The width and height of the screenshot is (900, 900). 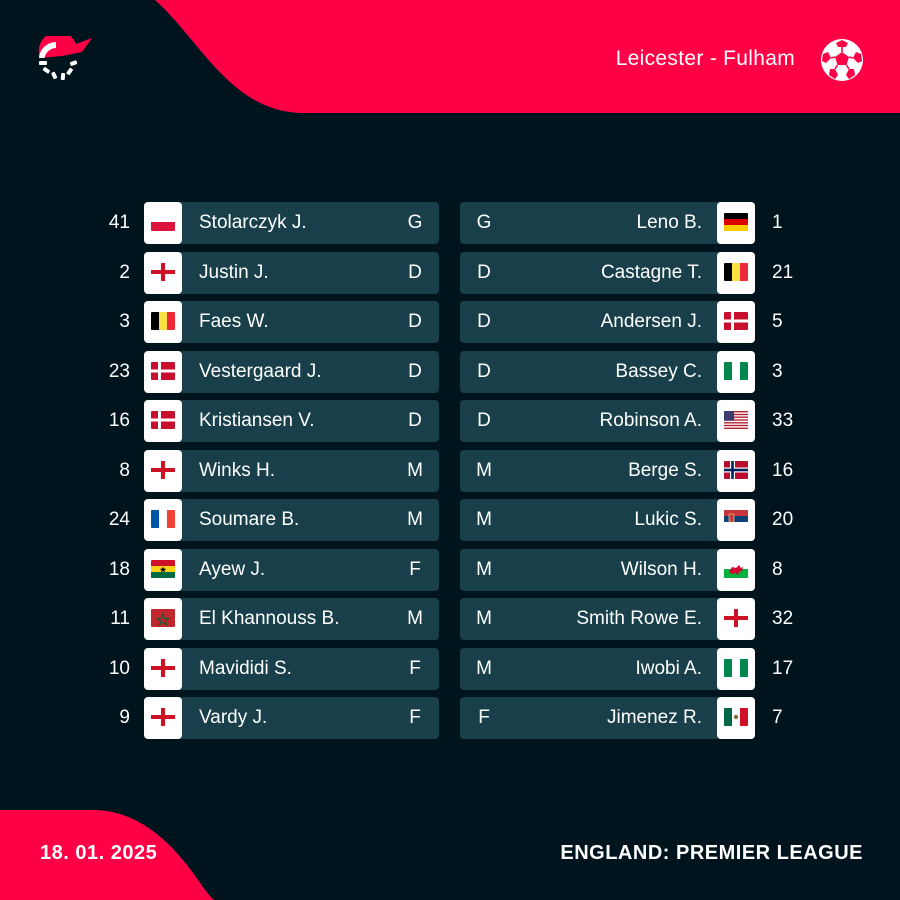 I want to click on player-name: Vardy J., so click(x=233, y=717).